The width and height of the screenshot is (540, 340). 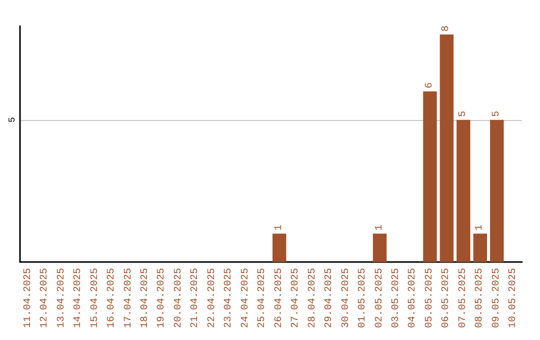 I want to click on x-tick-label: 25.04.2025, so click(x=262, y=298).